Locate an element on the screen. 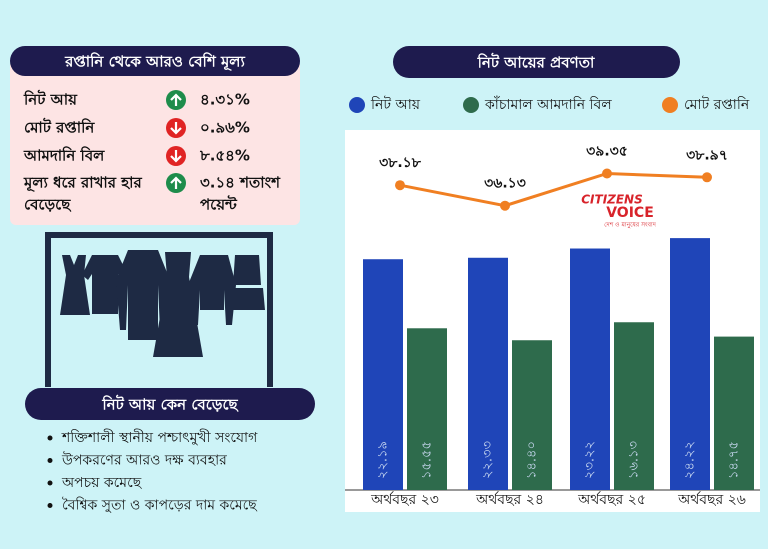  logo-tagline: দেশ ও মানুষের সংবাদ is located at coordinates (630, 225).